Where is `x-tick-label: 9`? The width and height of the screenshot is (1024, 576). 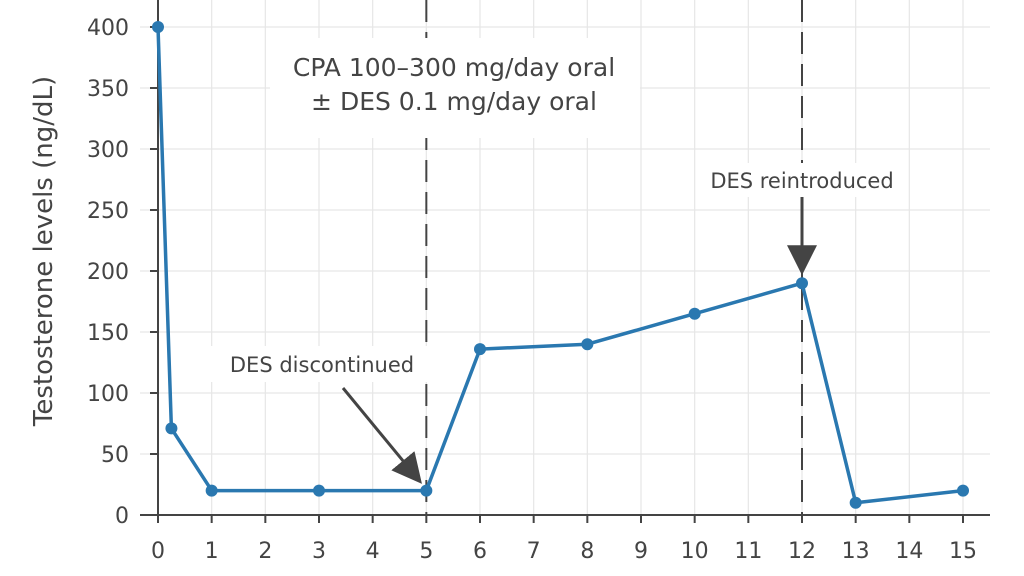
x-tick-label: 9 is located at coordinates (641, 551).